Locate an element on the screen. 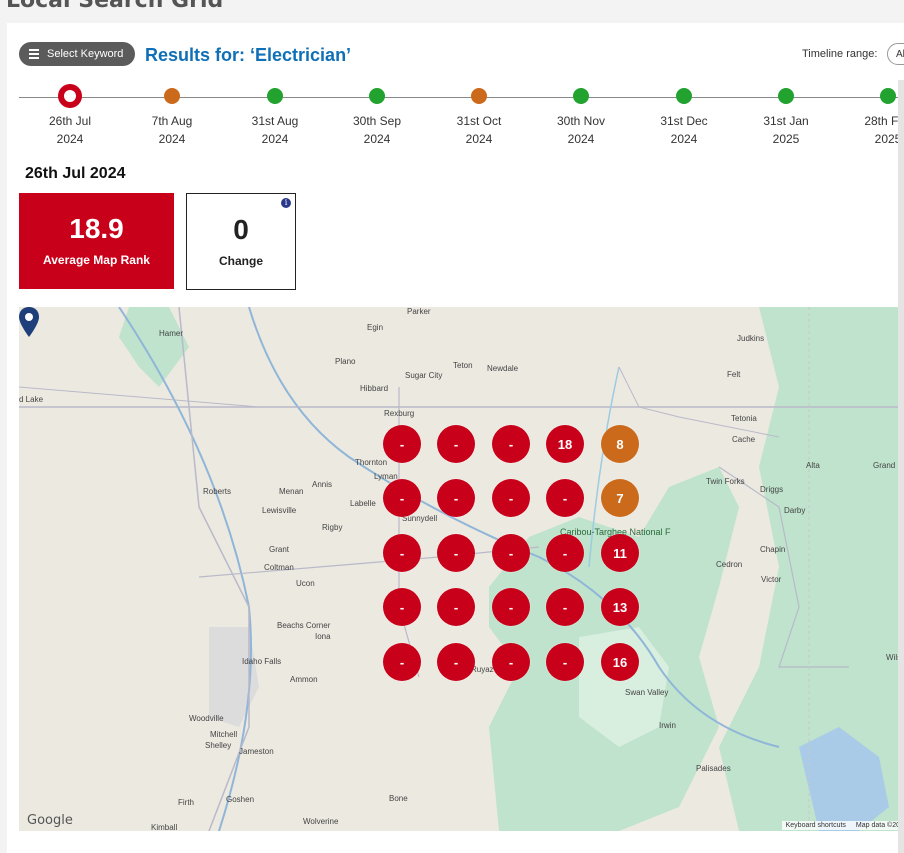  change-card: i 0 Change is located at coordinates (241, 241).